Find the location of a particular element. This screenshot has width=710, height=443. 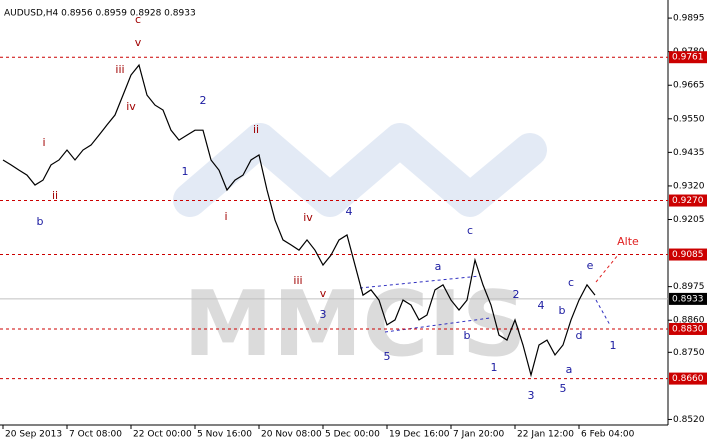

wave-label: d is located at coordinates (579, 335).